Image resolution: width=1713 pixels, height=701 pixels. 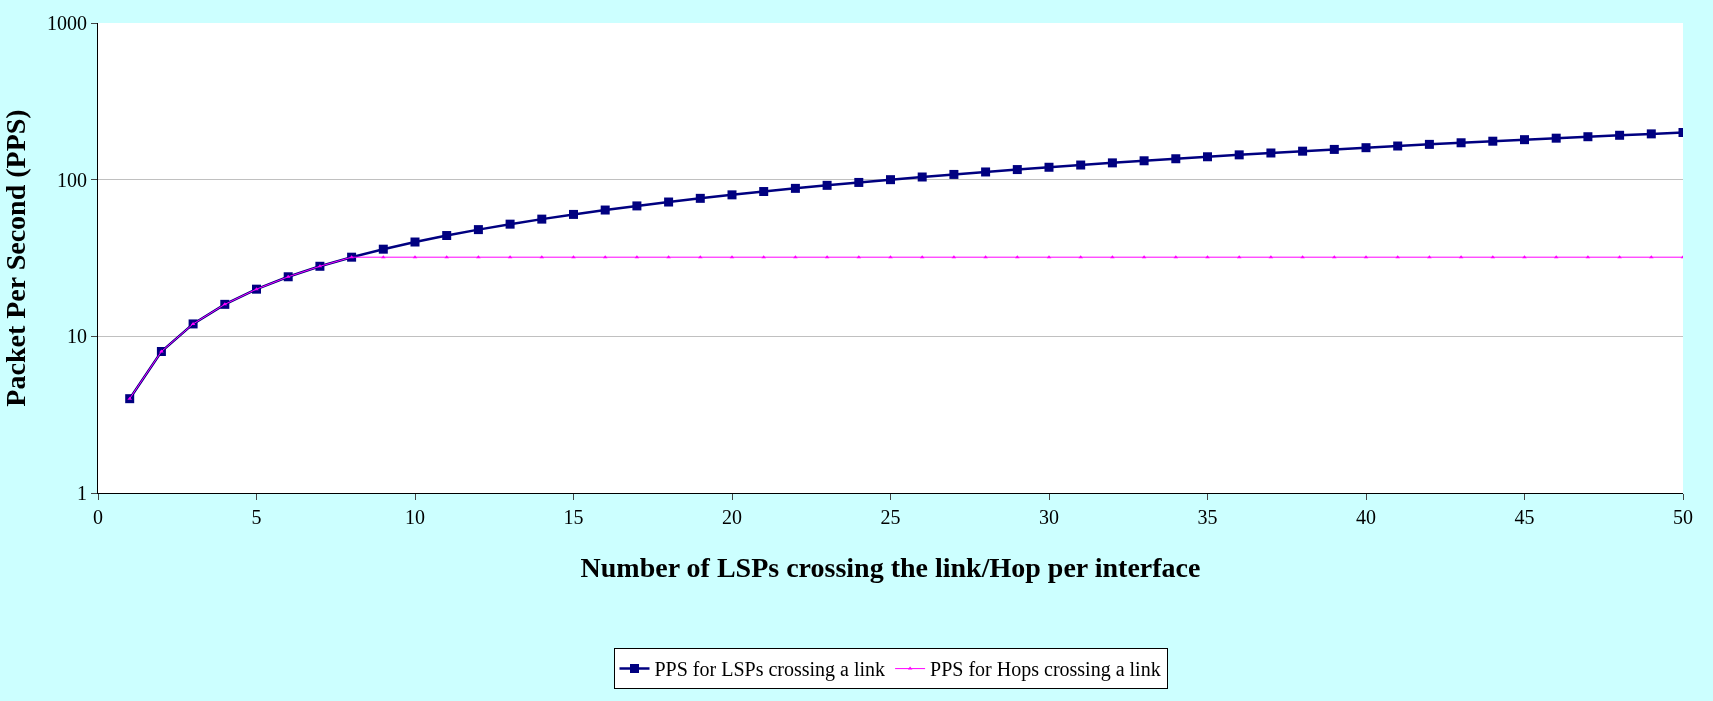 What do you see at coordinates (415, 517) in the screenshot?
I see `x-tick-label: 10` at bounding box center [415, 517].